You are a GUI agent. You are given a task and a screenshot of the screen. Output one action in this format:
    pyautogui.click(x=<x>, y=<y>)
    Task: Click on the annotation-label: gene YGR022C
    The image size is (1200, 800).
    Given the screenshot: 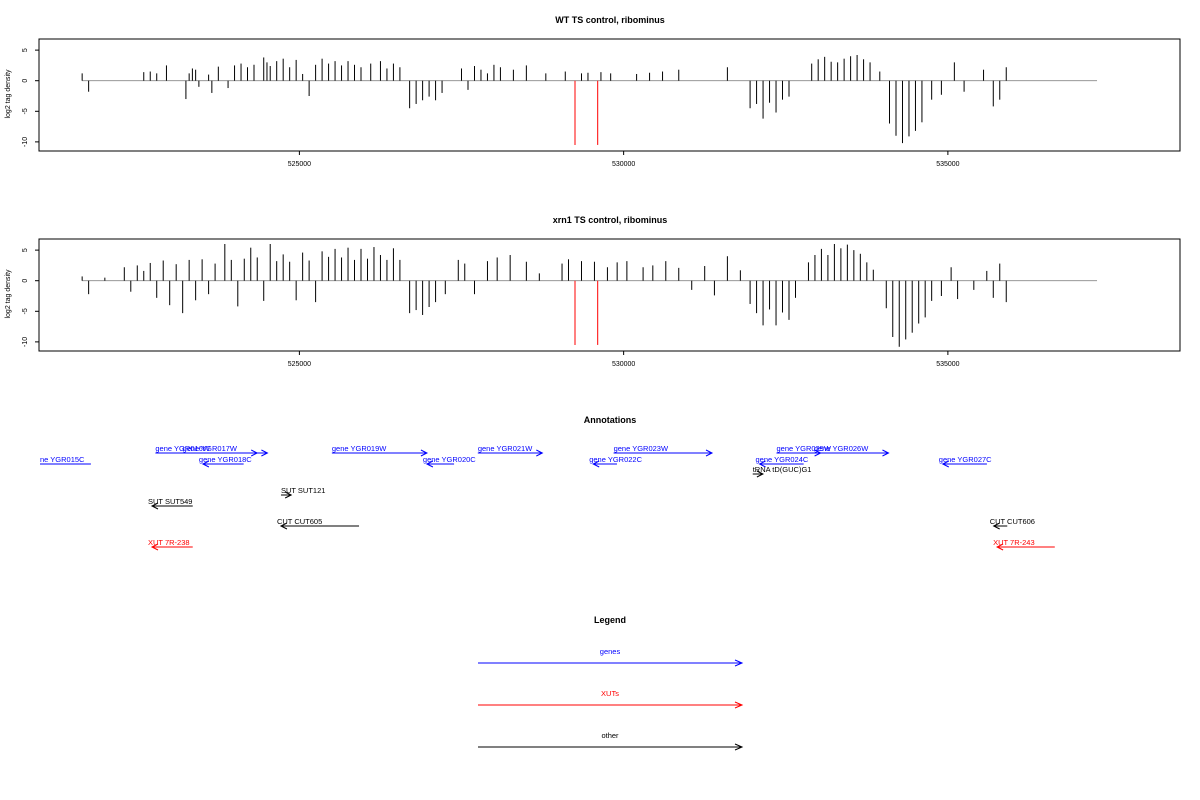 What is the action you would take?
    pyautogui.click(x=615, y=459)
    